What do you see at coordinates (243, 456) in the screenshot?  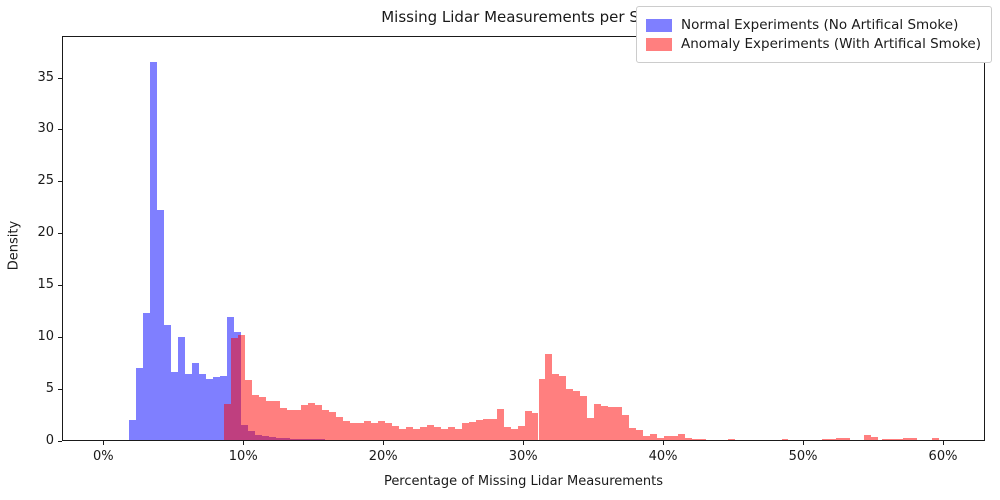 I see `x-tick-label: 10%` at bounding box center [243, 456].